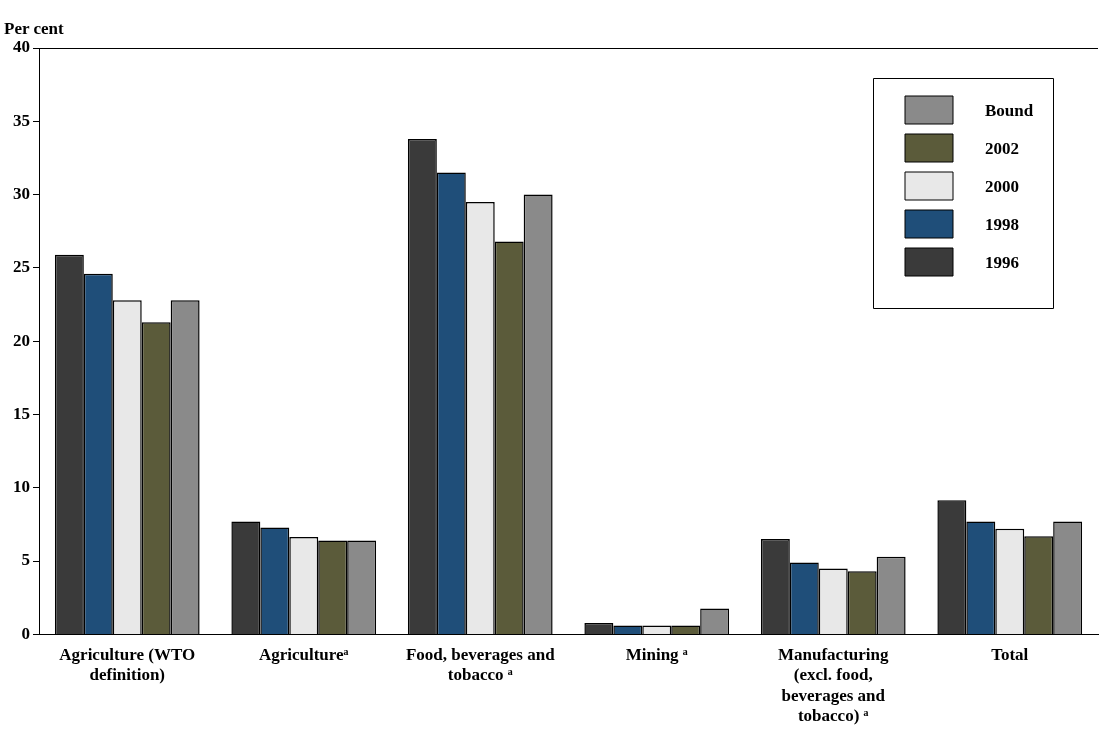 This screenshot has width=1104, height=734. I want to click on legend-label: Bound, so click(1009, 111).